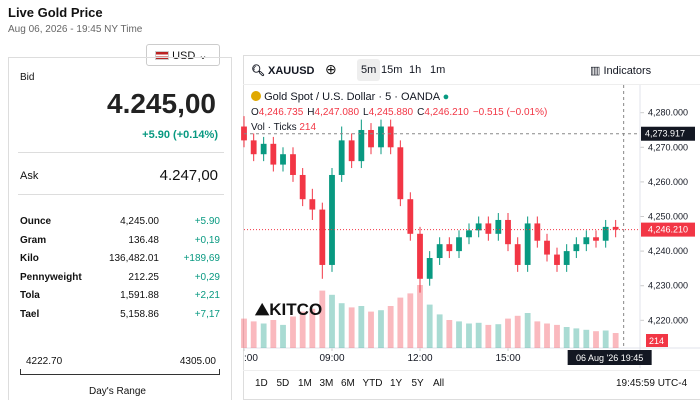  I want to click on ask-label: Ask, so click(29, 176).